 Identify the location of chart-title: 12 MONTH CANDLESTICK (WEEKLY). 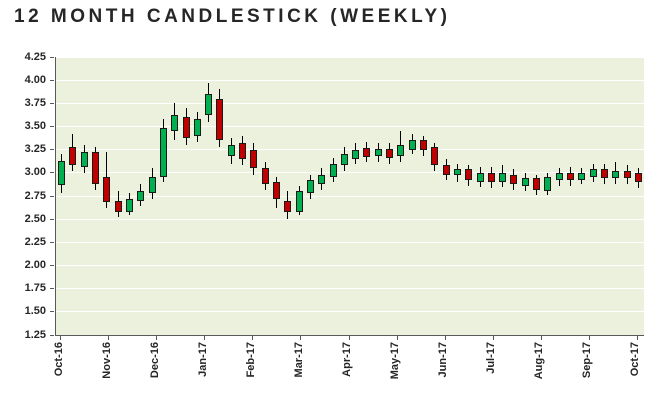
(232, 16).